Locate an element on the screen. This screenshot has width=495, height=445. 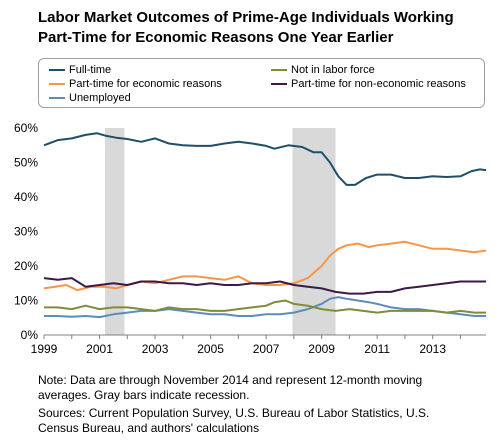
legend-item-part-time-for-economic-reasons: Part-time for economic reasons is located at coordinates (135, 84).